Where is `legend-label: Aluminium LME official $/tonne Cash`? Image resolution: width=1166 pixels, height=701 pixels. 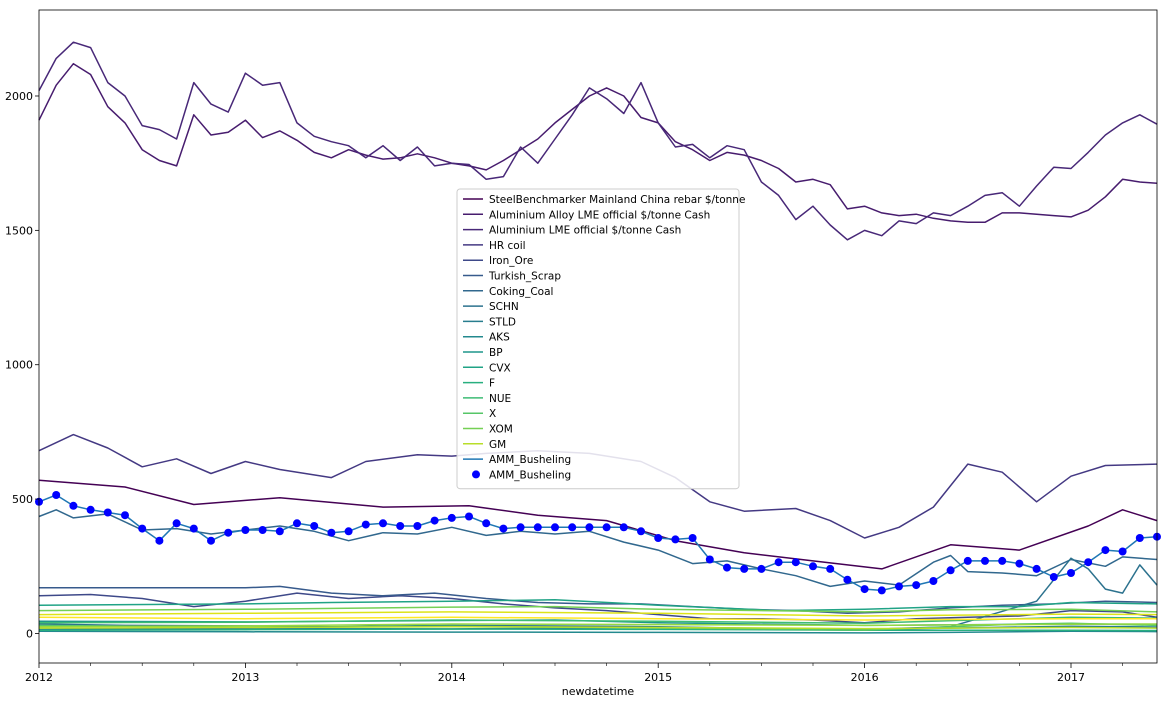 legend-label: Aluminium LME official $/tonne Cash is located at coordinates (585, 231).